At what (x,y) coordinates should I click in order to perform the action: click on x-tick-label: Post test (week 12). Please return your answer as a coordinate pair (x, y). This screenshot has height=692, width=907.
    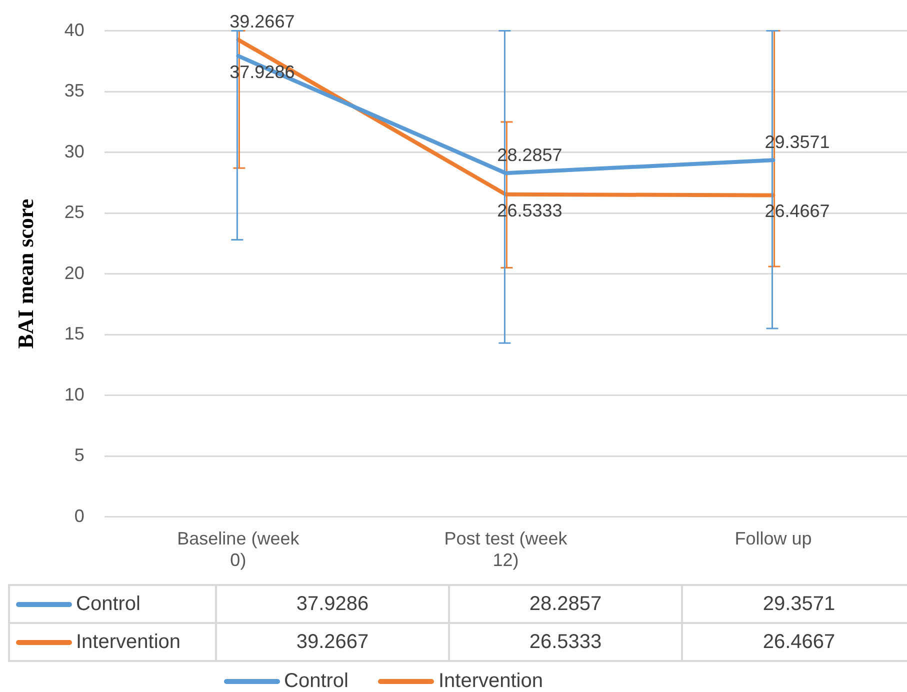
    Looking at the image, I should click on (506, 549).